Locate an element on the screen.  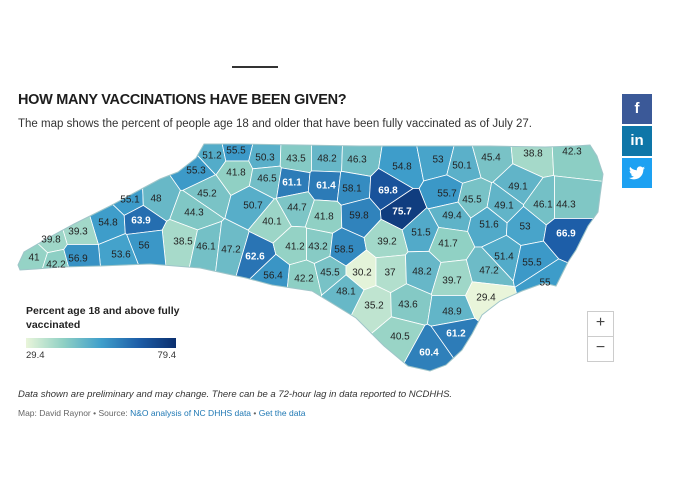
twitter-share-button is located at coordinates (637, 173).